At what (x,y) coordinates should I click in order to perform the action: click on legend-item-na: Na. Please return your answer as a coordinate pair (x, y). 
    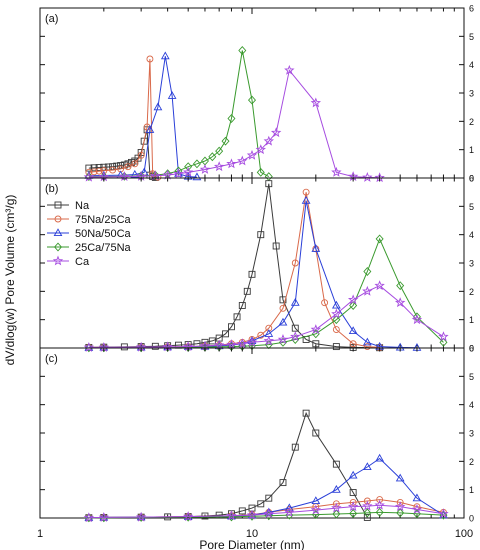
    Looking at the image, I should click on (68, 206).